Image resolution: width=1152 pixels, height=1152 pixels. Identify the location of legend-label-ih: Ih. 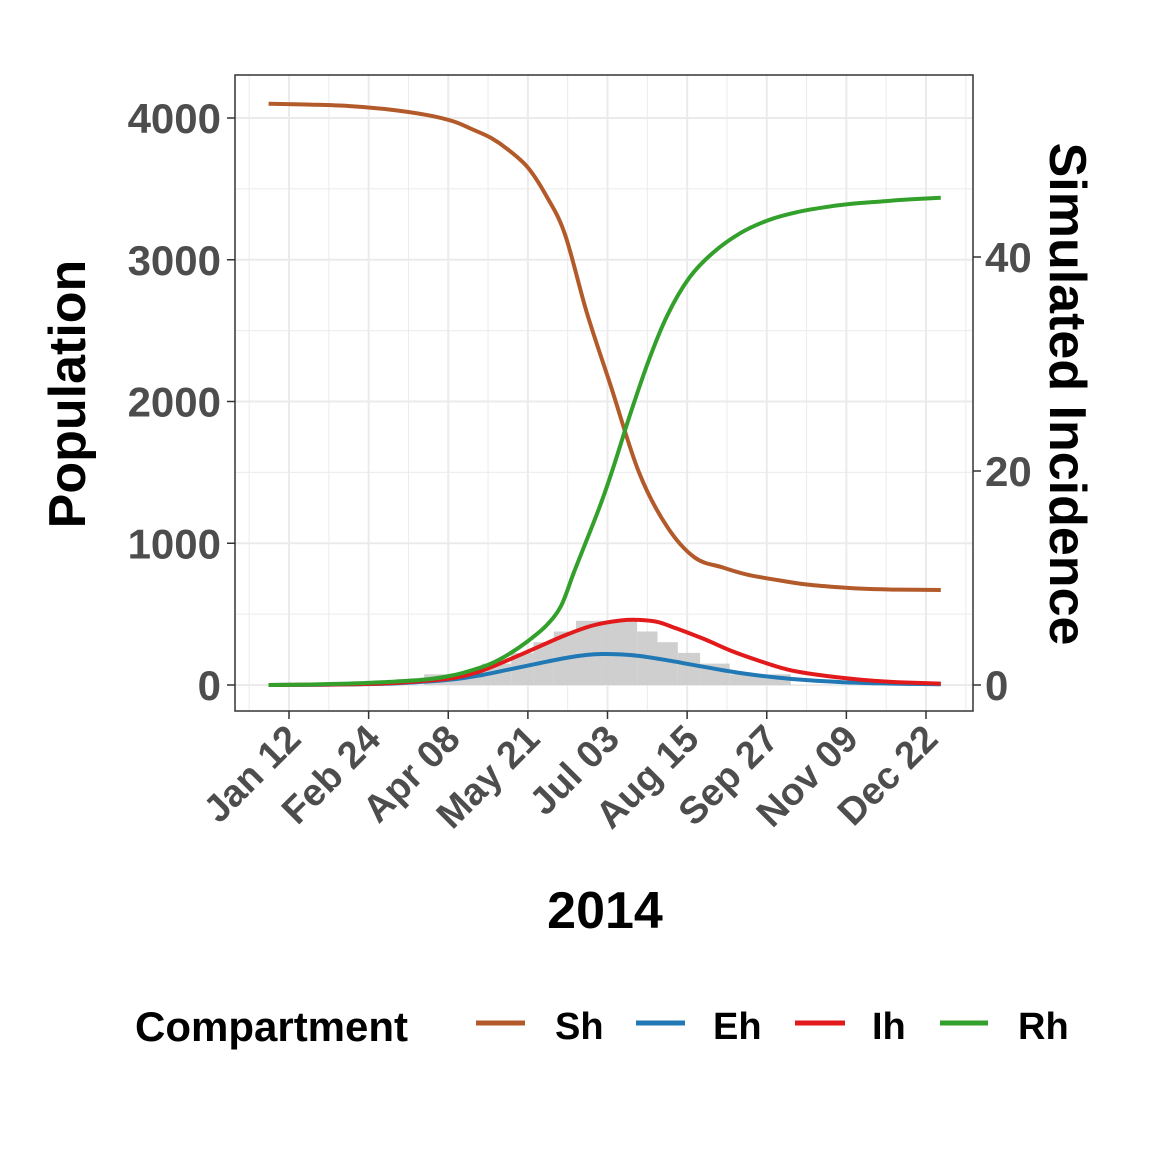
(889, 1027).